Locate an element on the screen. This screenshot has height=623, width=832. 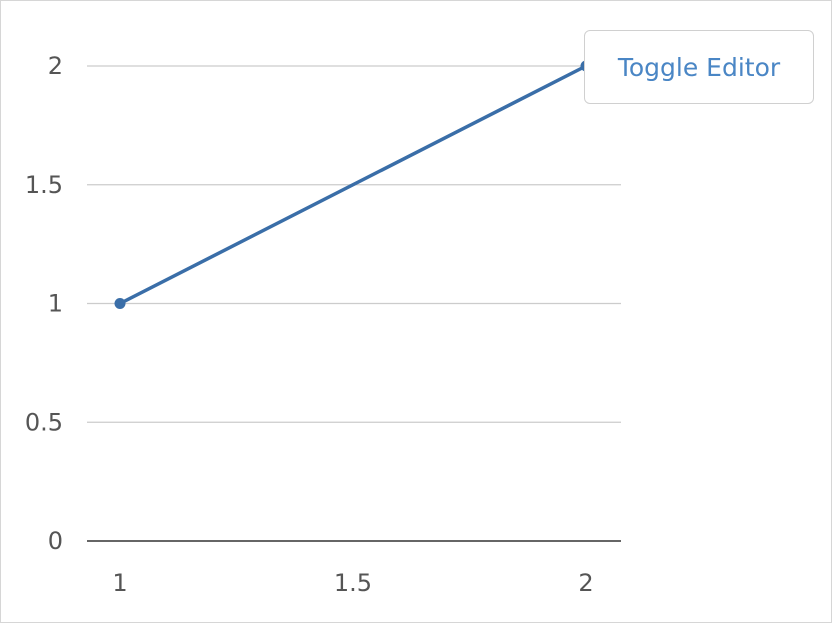
y-tick-label: 0.5 is located at coordinates (44, 422).